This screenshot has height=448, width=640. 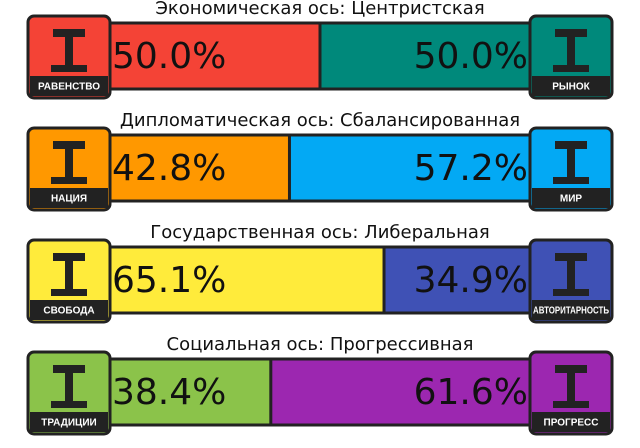 What do you see at coordinates (320, 120) in the screenshot?
I see `axis-title: Дипломатическая ось: Сбалансированная` at bounding box center [320, 120].